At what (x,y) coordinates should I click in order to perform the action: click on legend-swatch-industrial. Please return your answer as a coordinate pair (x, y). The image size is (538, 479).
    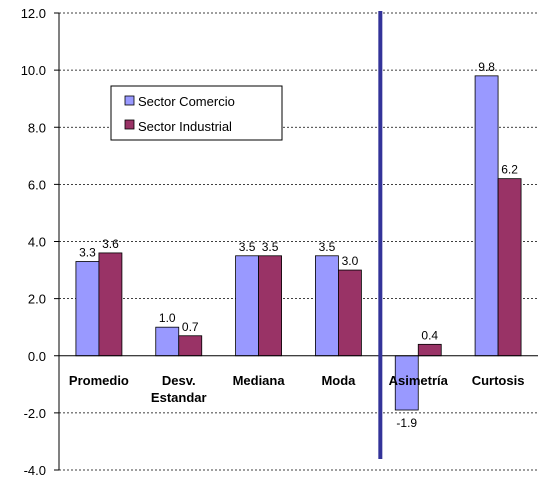
    Looking at the image, I should click on (129, 124).